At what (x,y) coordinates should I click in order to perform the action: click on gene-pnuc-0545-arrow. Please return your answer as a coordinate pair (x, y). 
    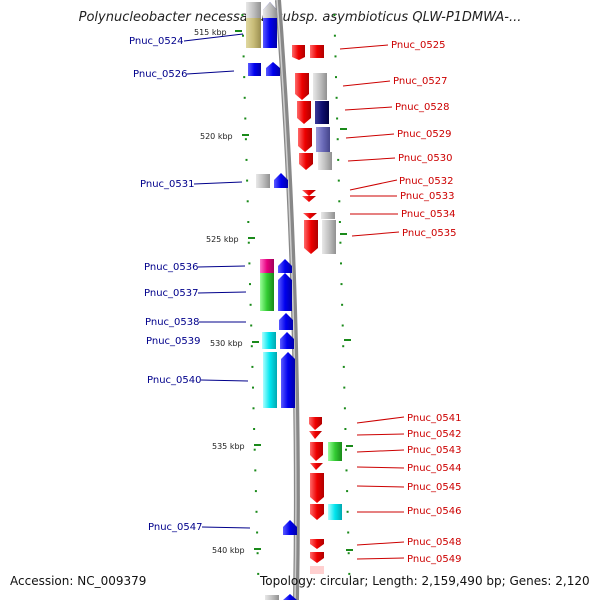
    Looking at the image, I should click on (317, 488).